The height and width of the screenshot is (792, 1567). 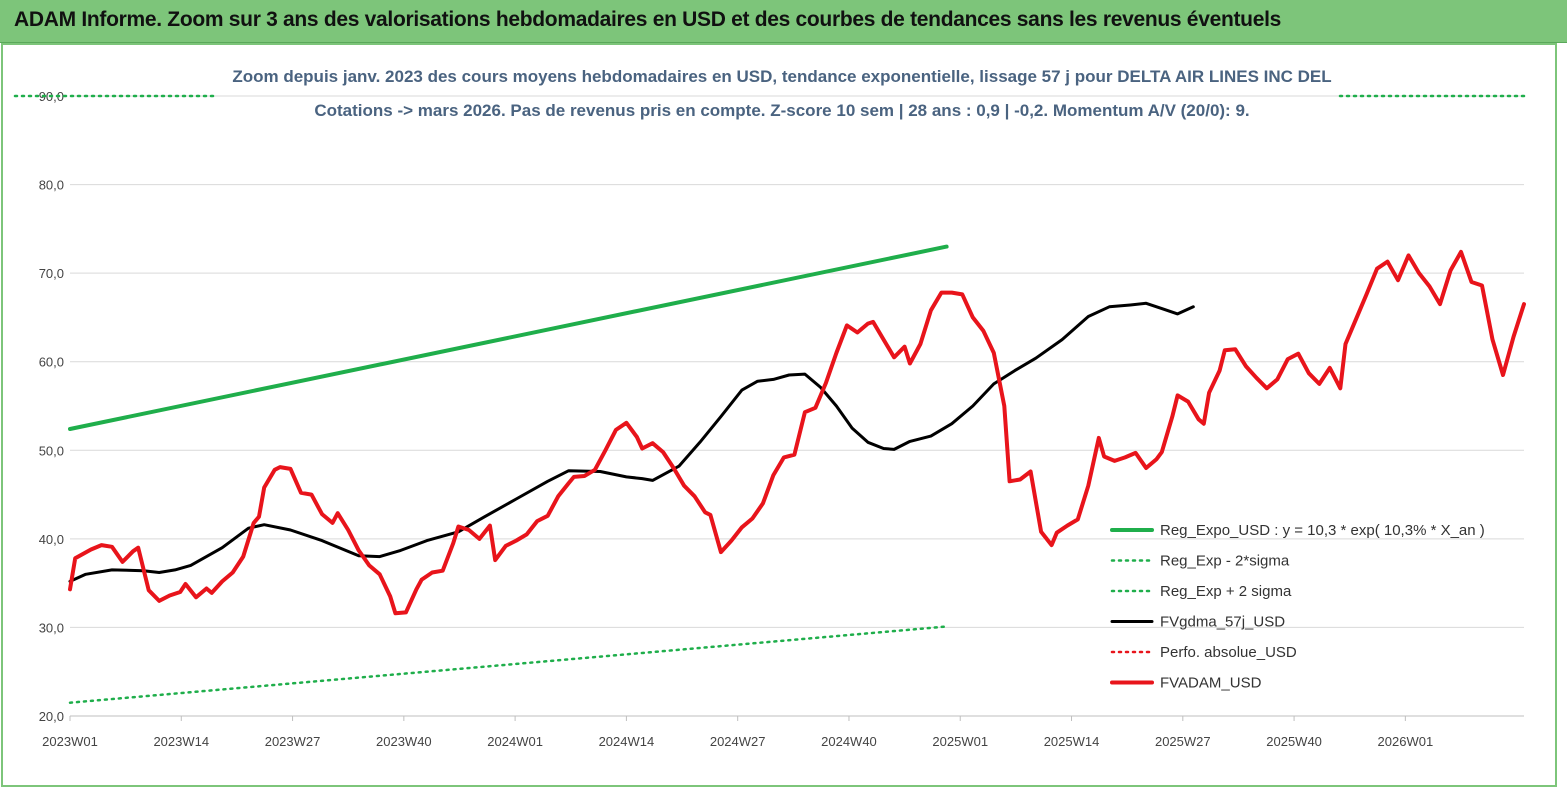 I want to click on y-tick-label: 50,0, so click(x=51, y=450).